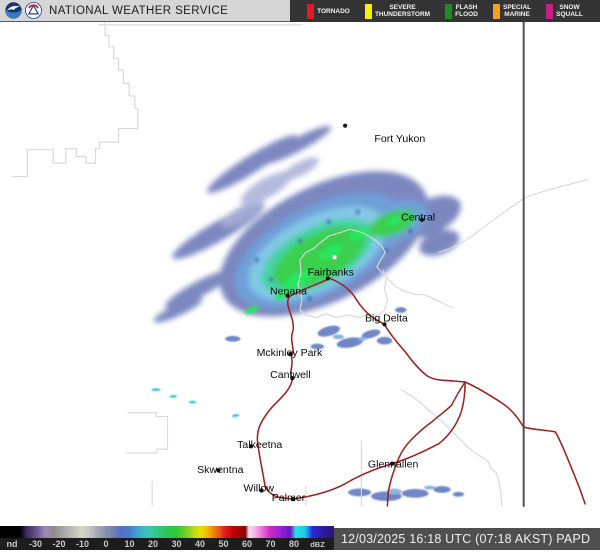  I want to click on city-label: Glennallen, so click(393, 464).